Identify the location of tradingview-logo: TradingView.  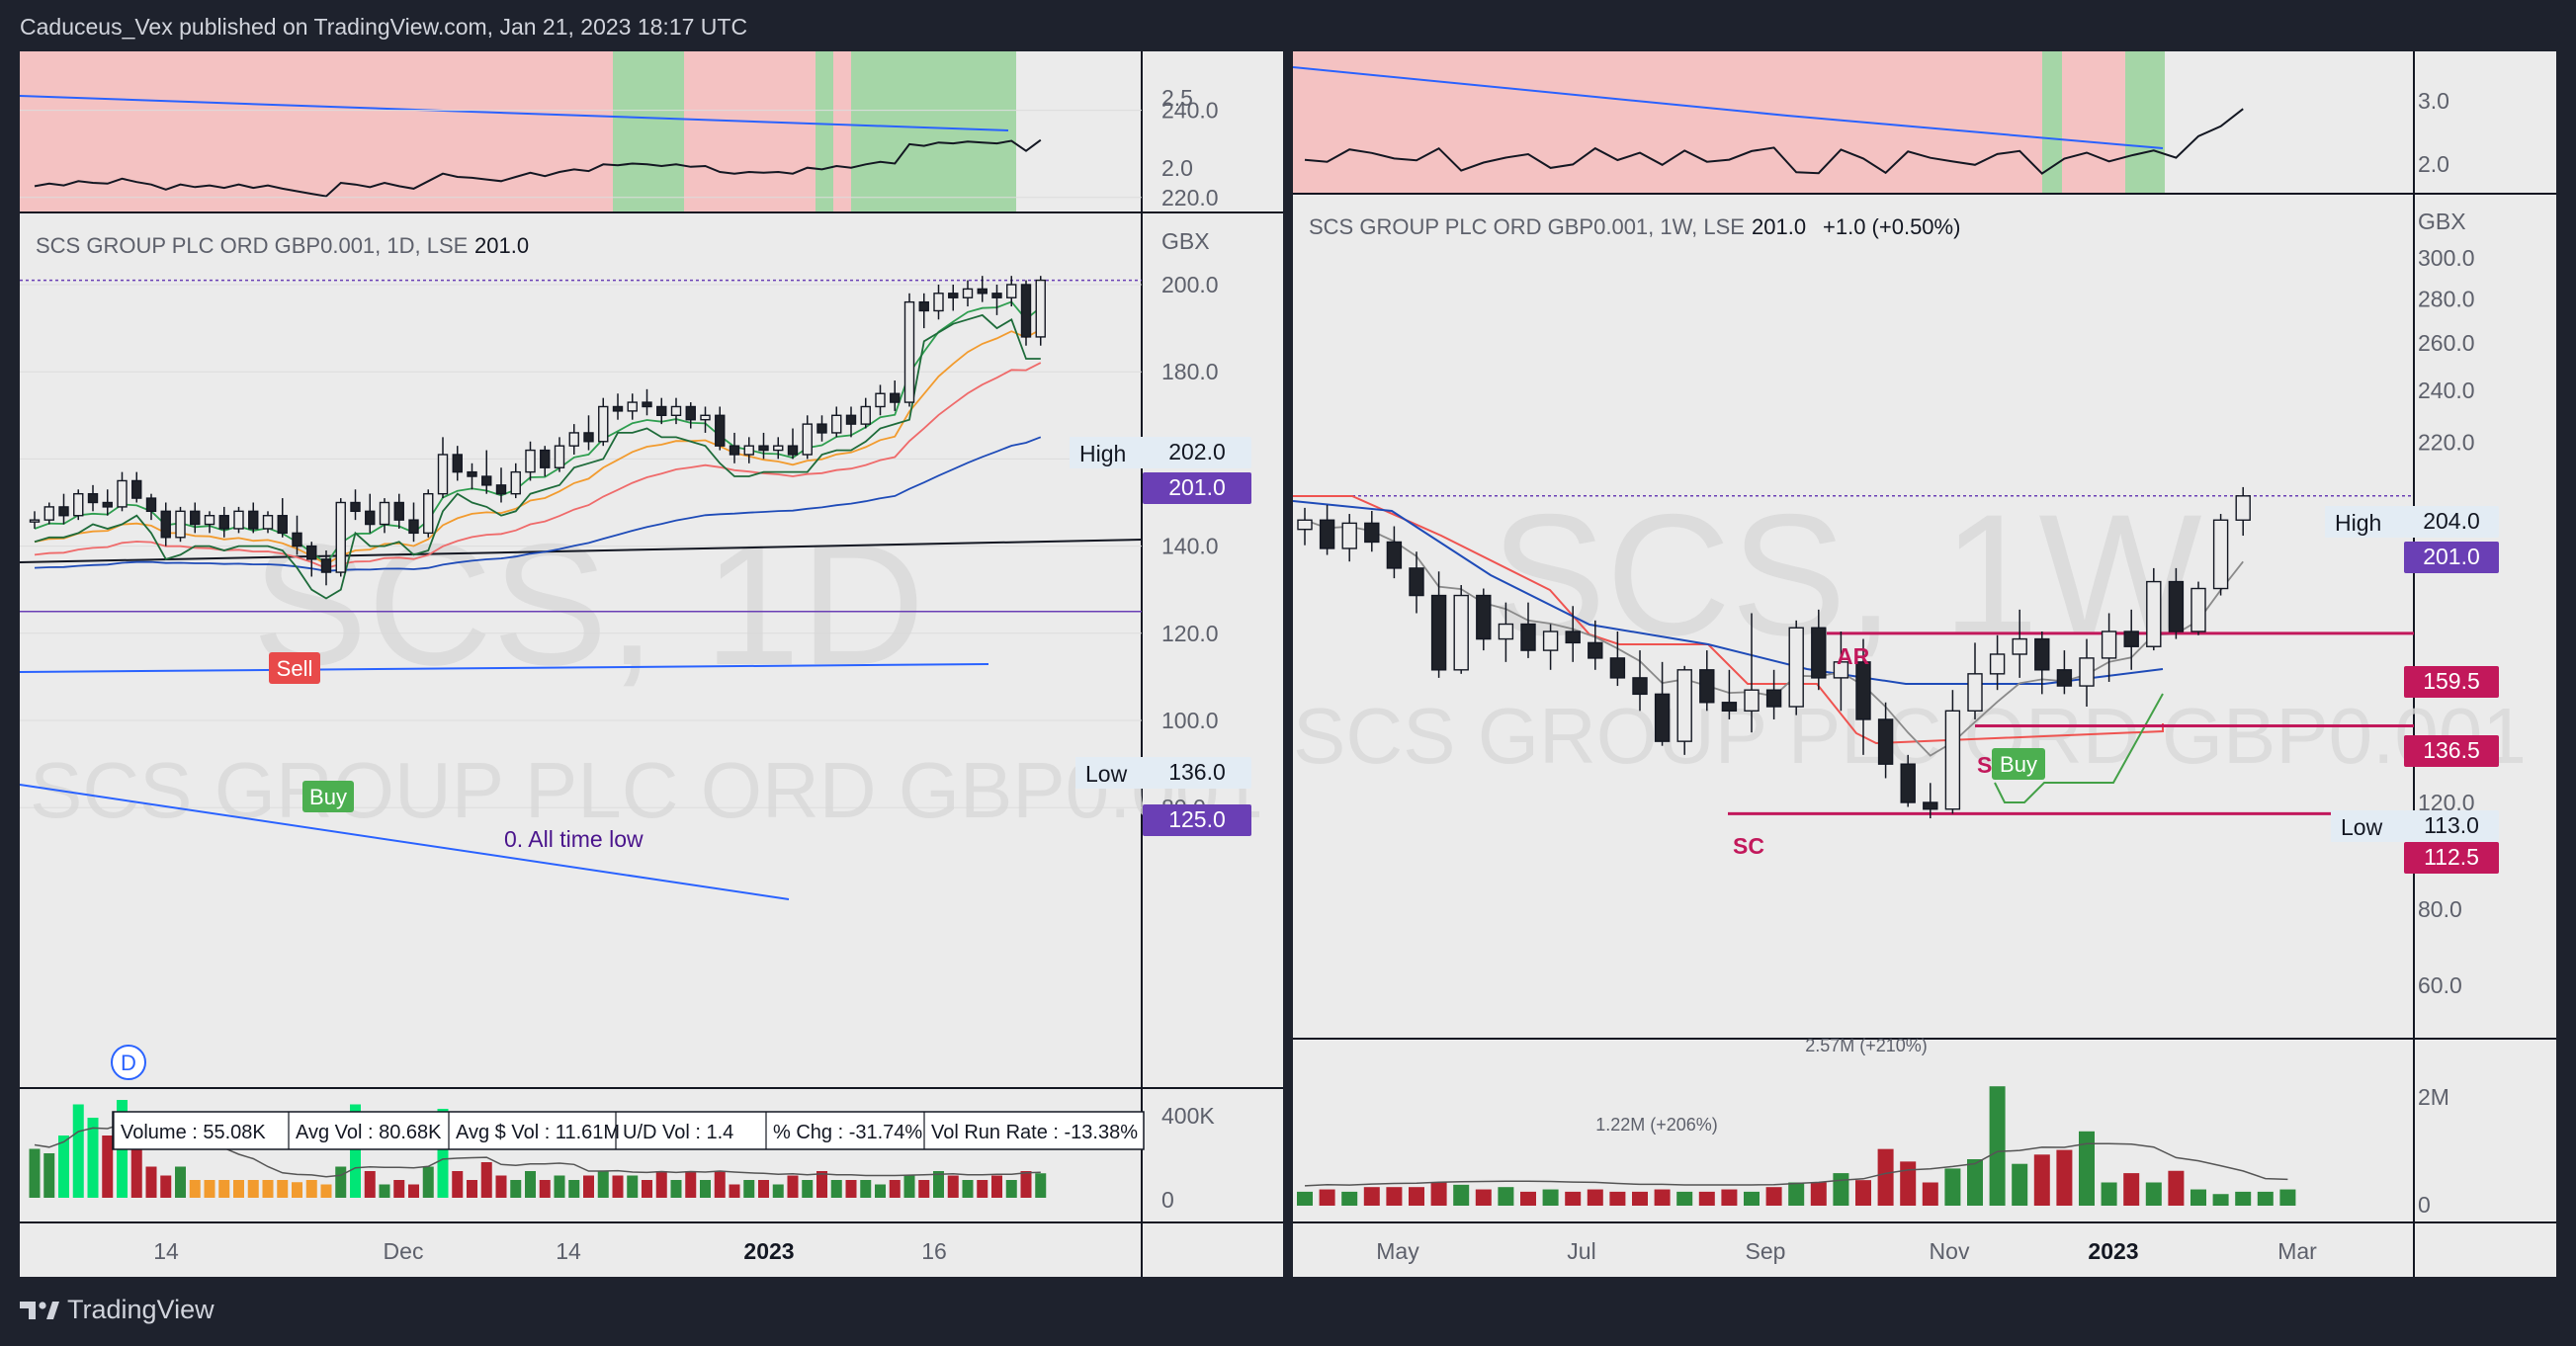
(117, 1310).